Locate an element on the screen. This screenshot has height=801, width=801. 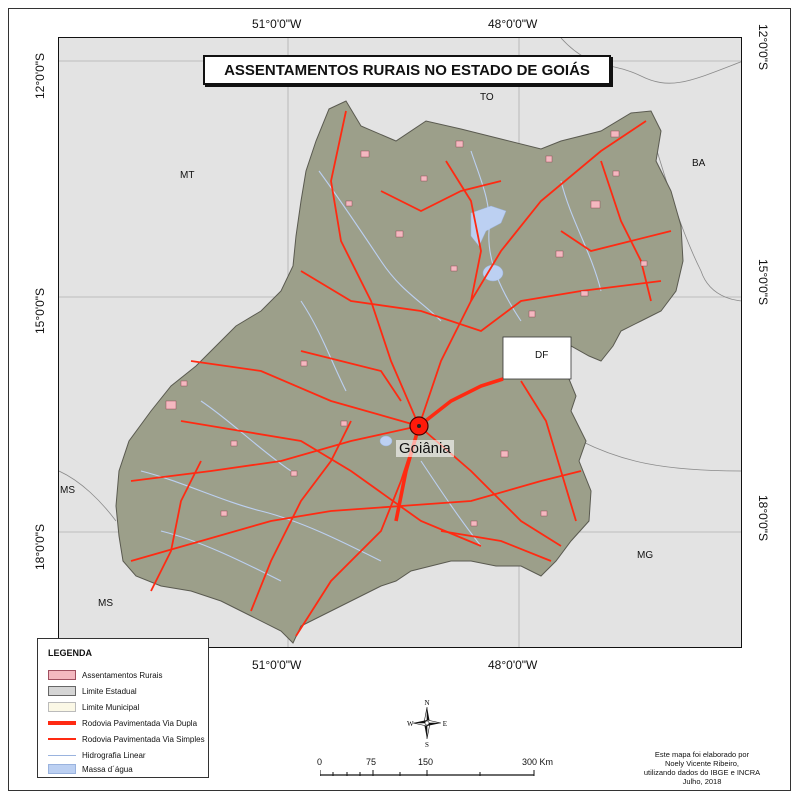
thin-red-line-icon is located at coordinates (62, 739).